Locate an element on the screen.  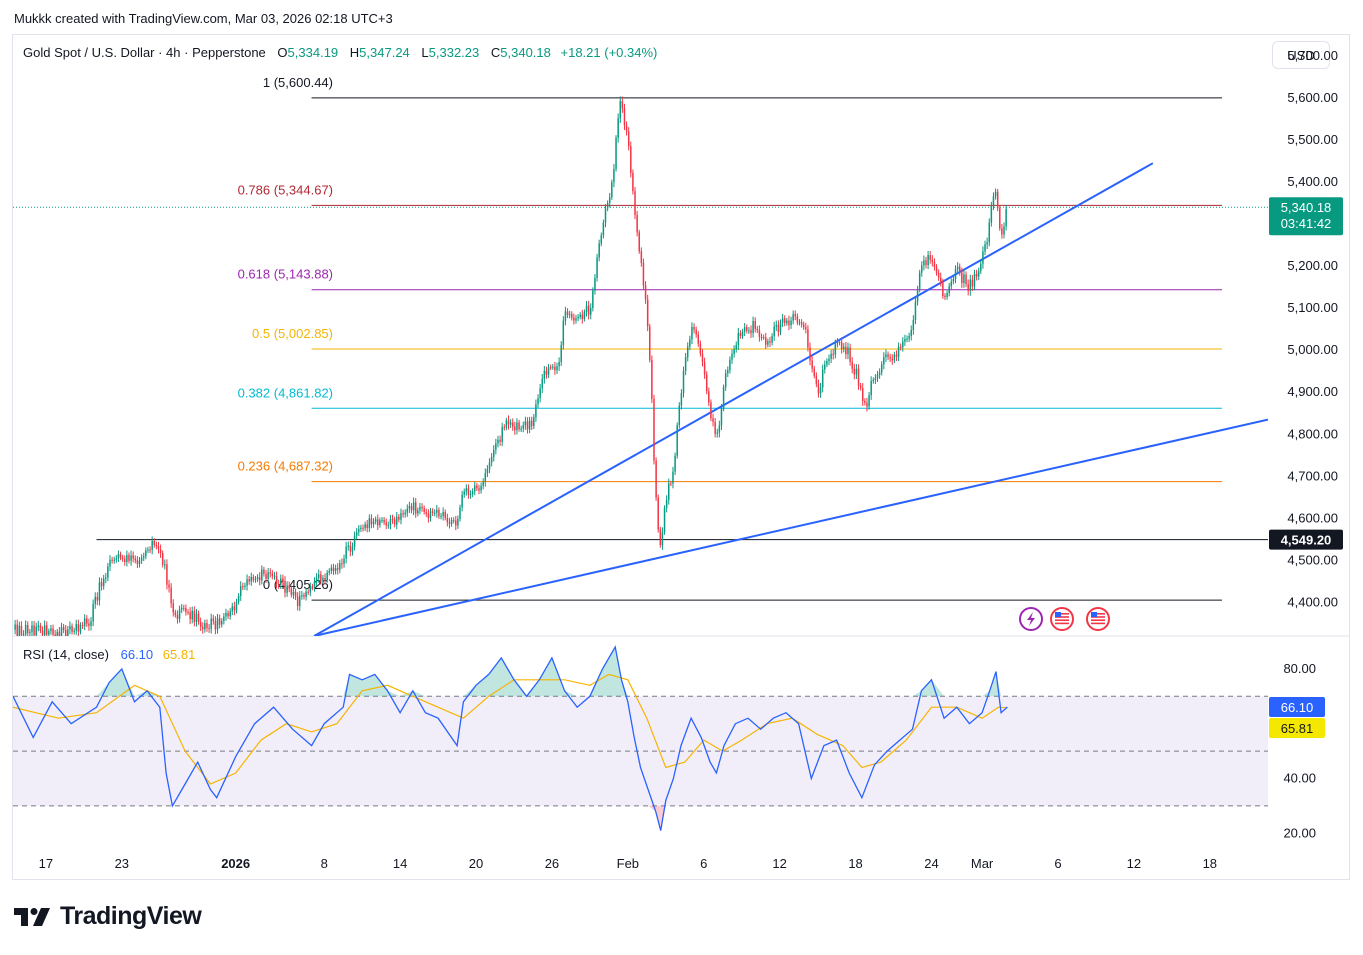
low-value: 5,332.23 is located at coordinates (454, 52).